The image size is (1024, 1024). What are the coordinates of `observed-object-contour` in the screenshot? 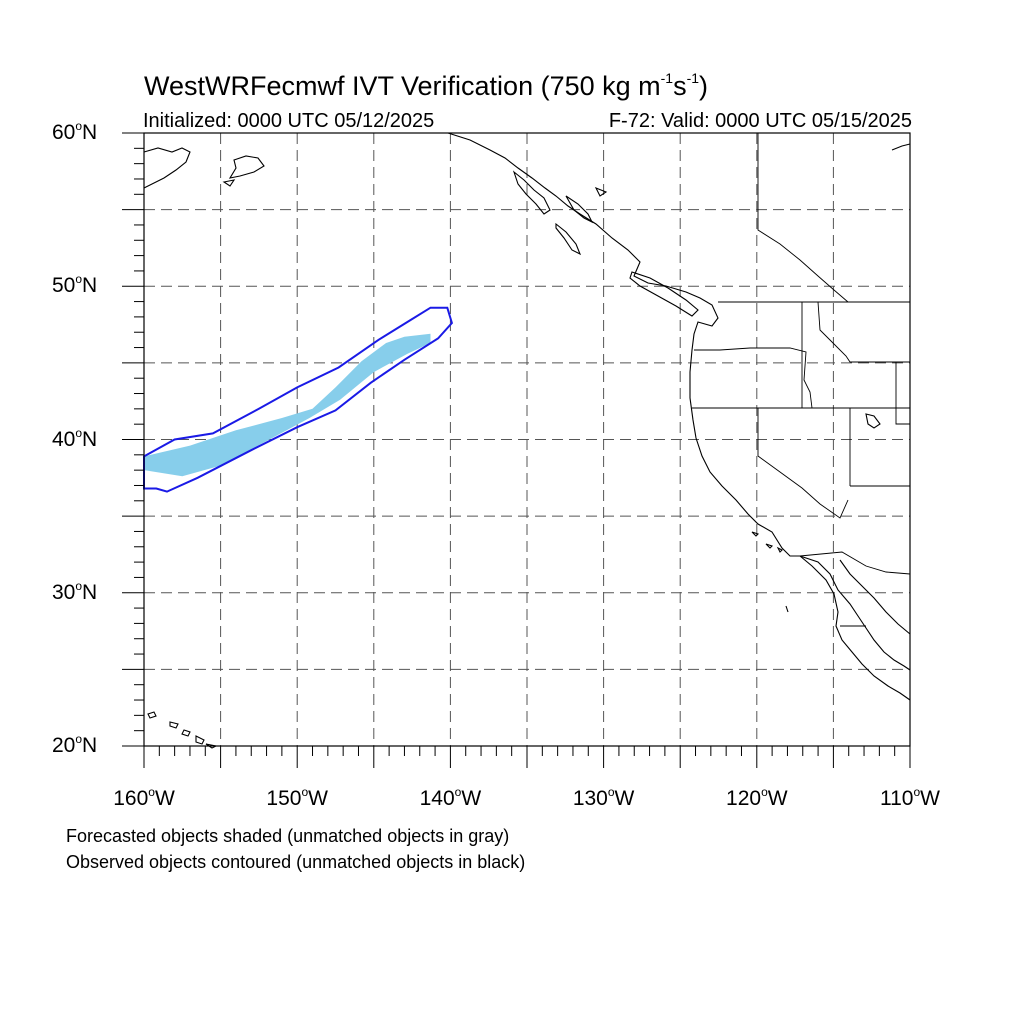 It's located at (298, 399).